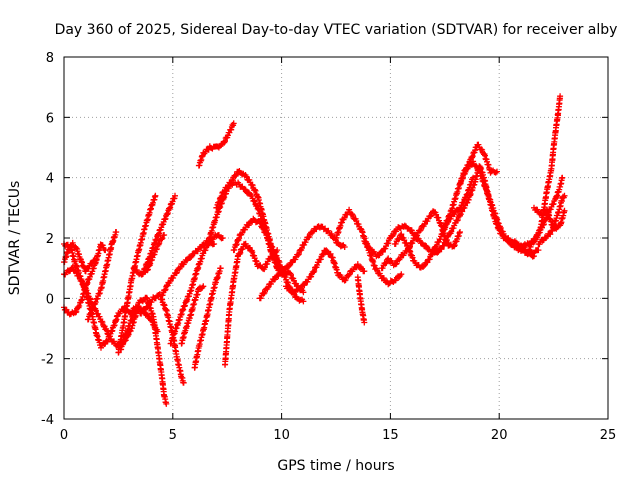 This screenshot has width=640, height=480. I want to click on y-axis-label: SDTVAR / TECUs, so click(15, 238).